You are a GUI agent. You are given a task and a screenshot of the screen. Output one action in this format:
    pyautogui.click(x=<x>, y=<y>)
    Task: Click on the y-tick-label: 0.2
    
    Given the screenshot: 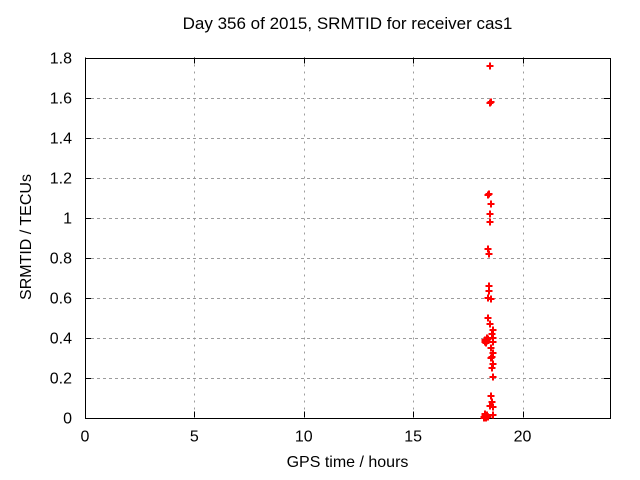 What is the action you would take?
    pyautogui.click(x=61, y=379)
    